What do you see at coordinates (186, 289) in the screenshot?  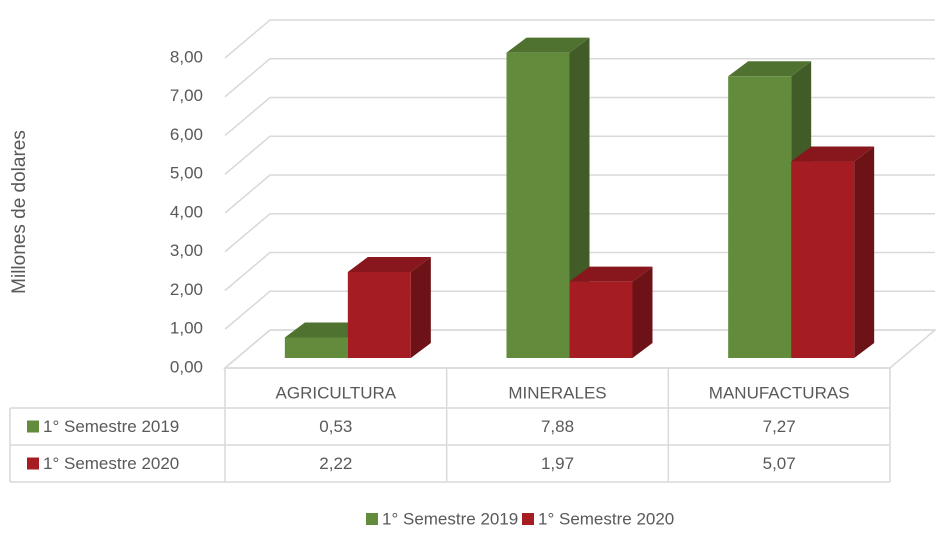 I see `y-tick-label: 2,00` at bounding box center [186, 289].